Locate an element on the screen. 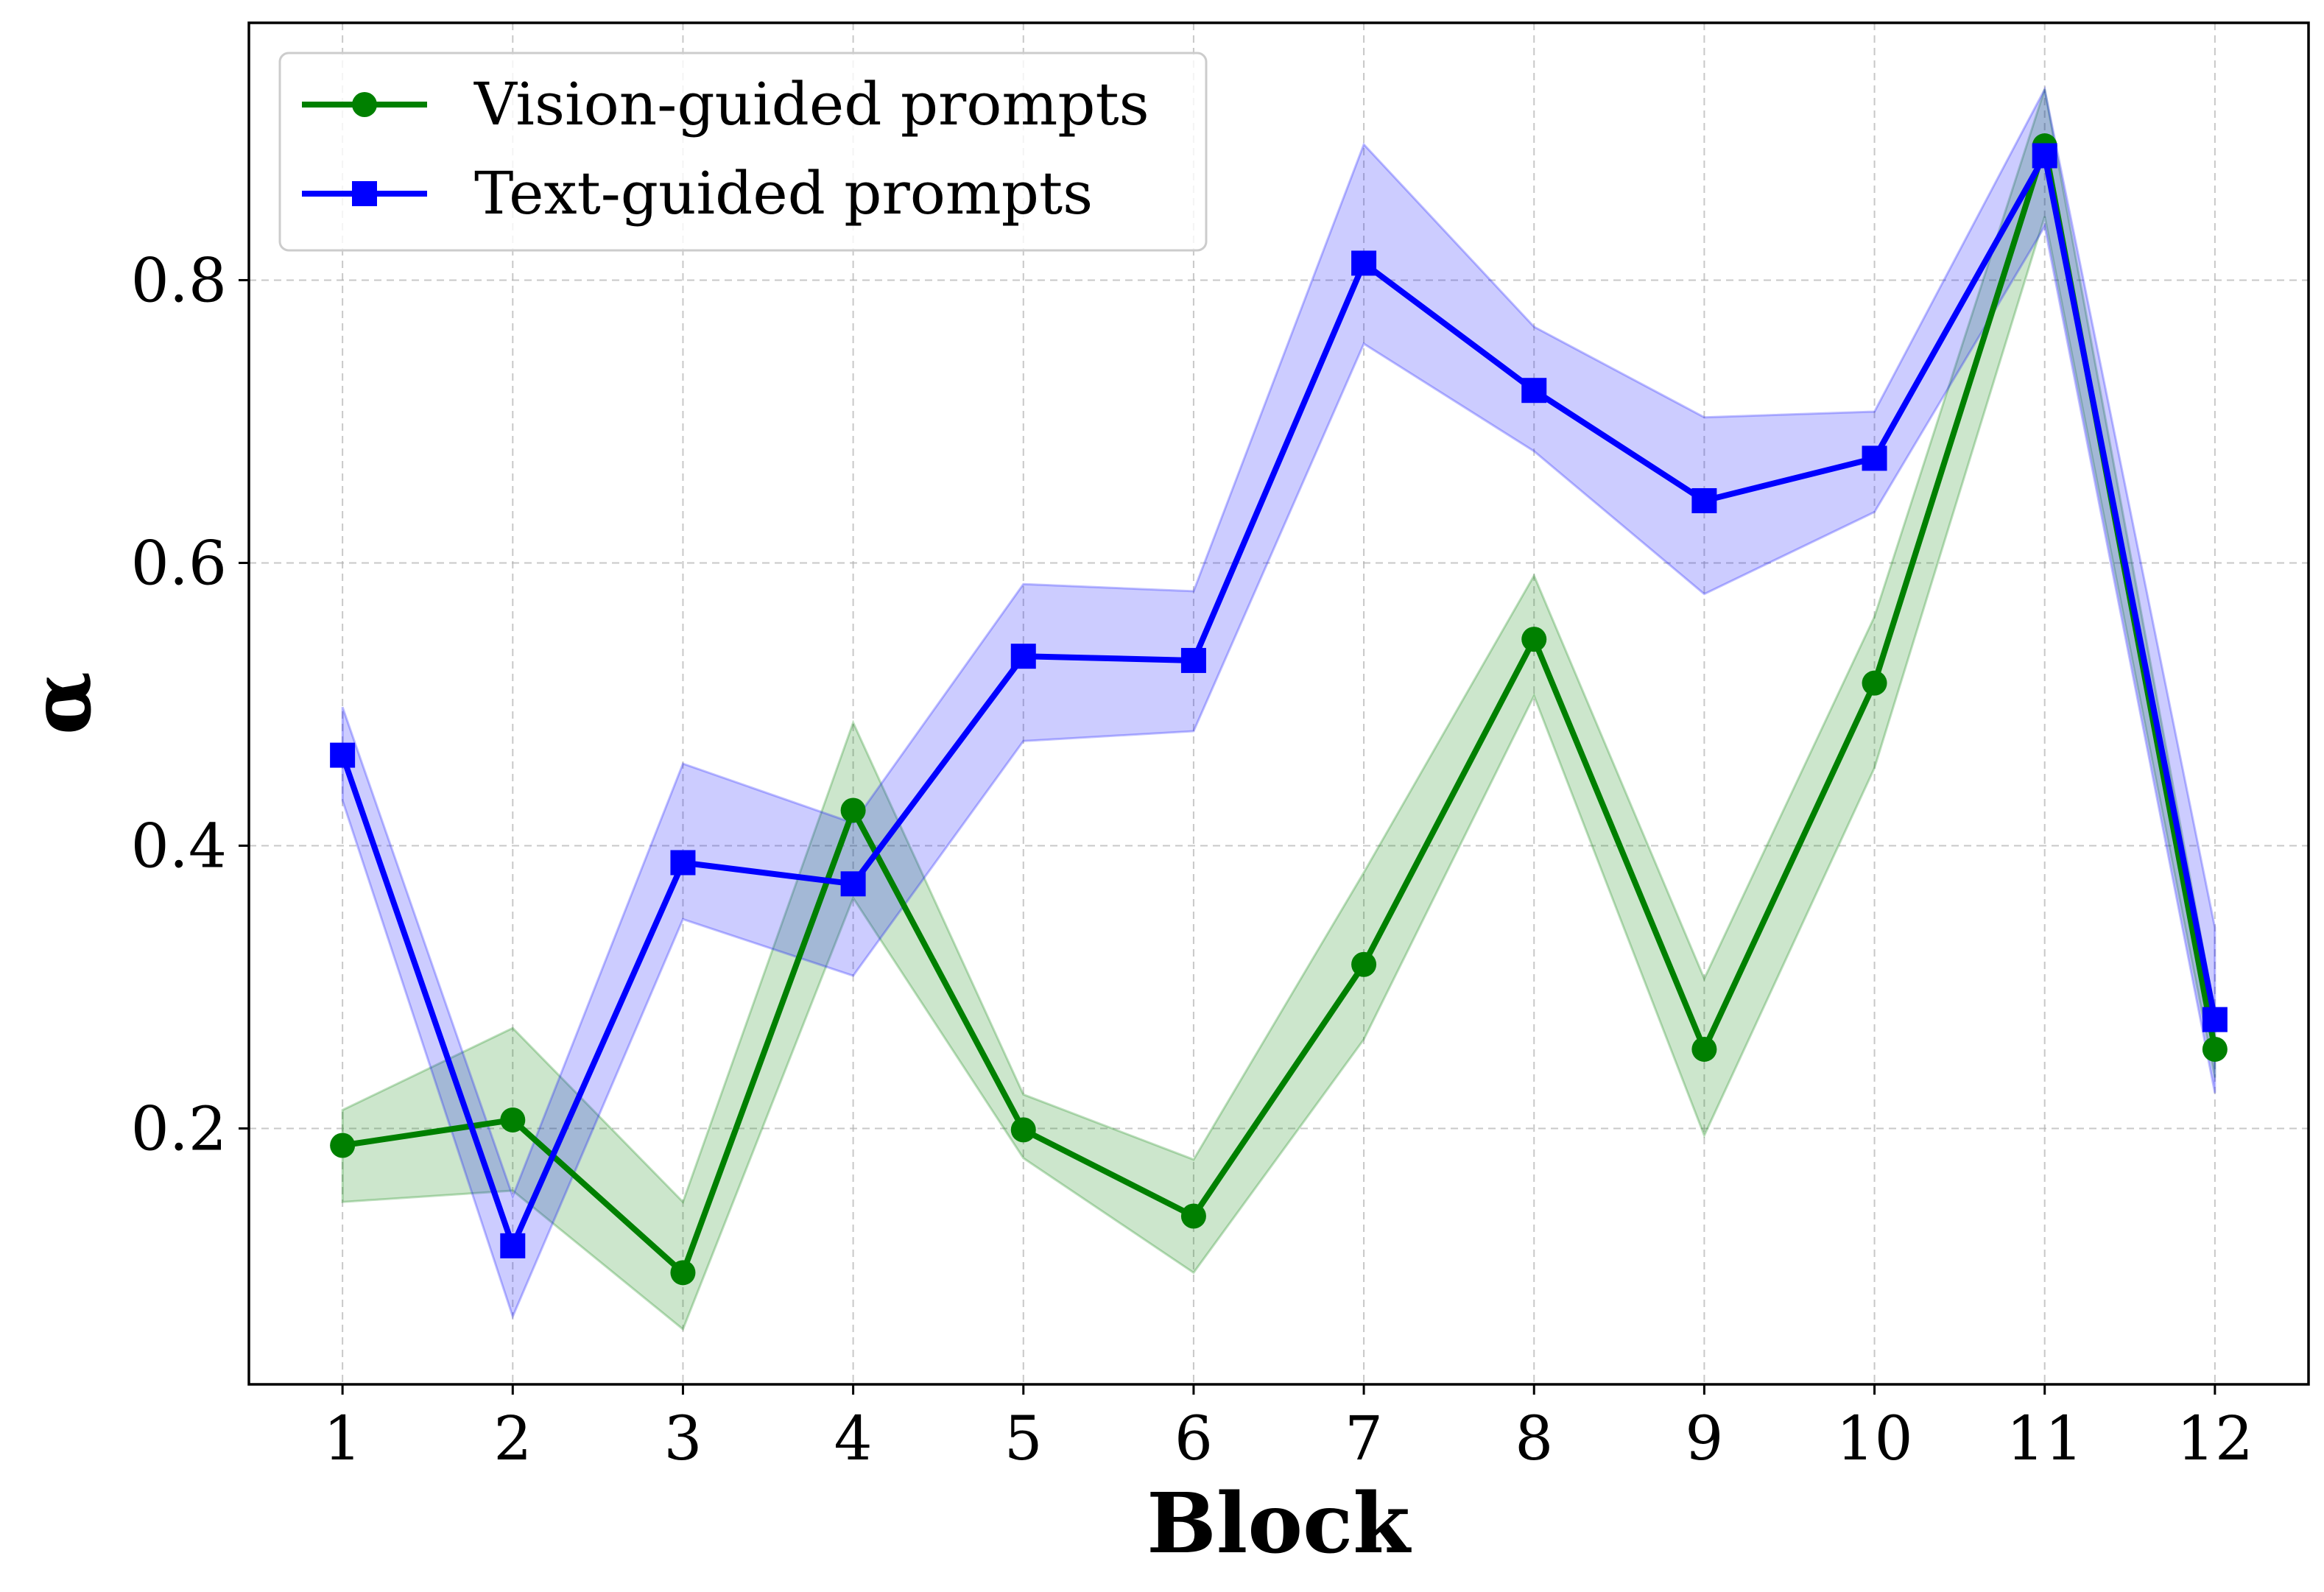 This screenshot has height=1592, width=2324. y-tick-labels: 0.2 0.4 0.6 0.8 is located at coordinates (179, 705).